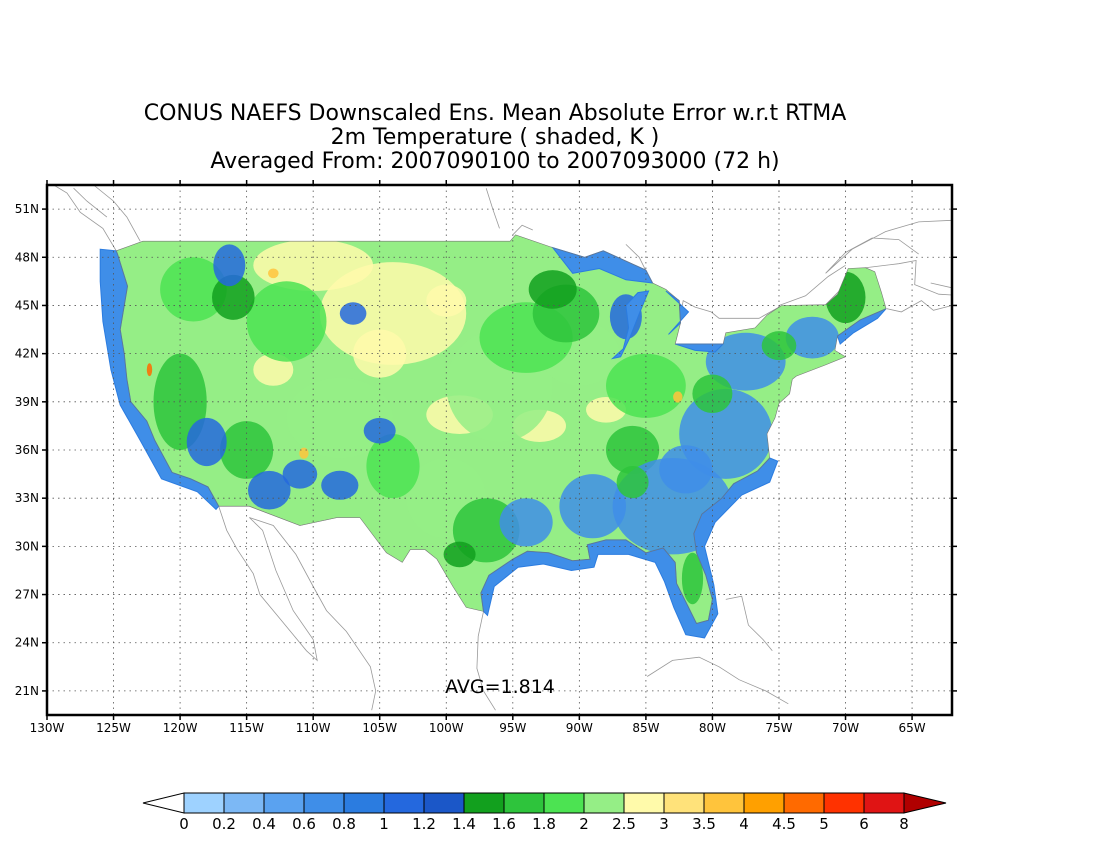 This screenshot has width=1100, height=850. What do you see at coordinates (845, 728) in the screenshot?
I see `lon-tick-label: 70W` at bounding box center [845, 728].